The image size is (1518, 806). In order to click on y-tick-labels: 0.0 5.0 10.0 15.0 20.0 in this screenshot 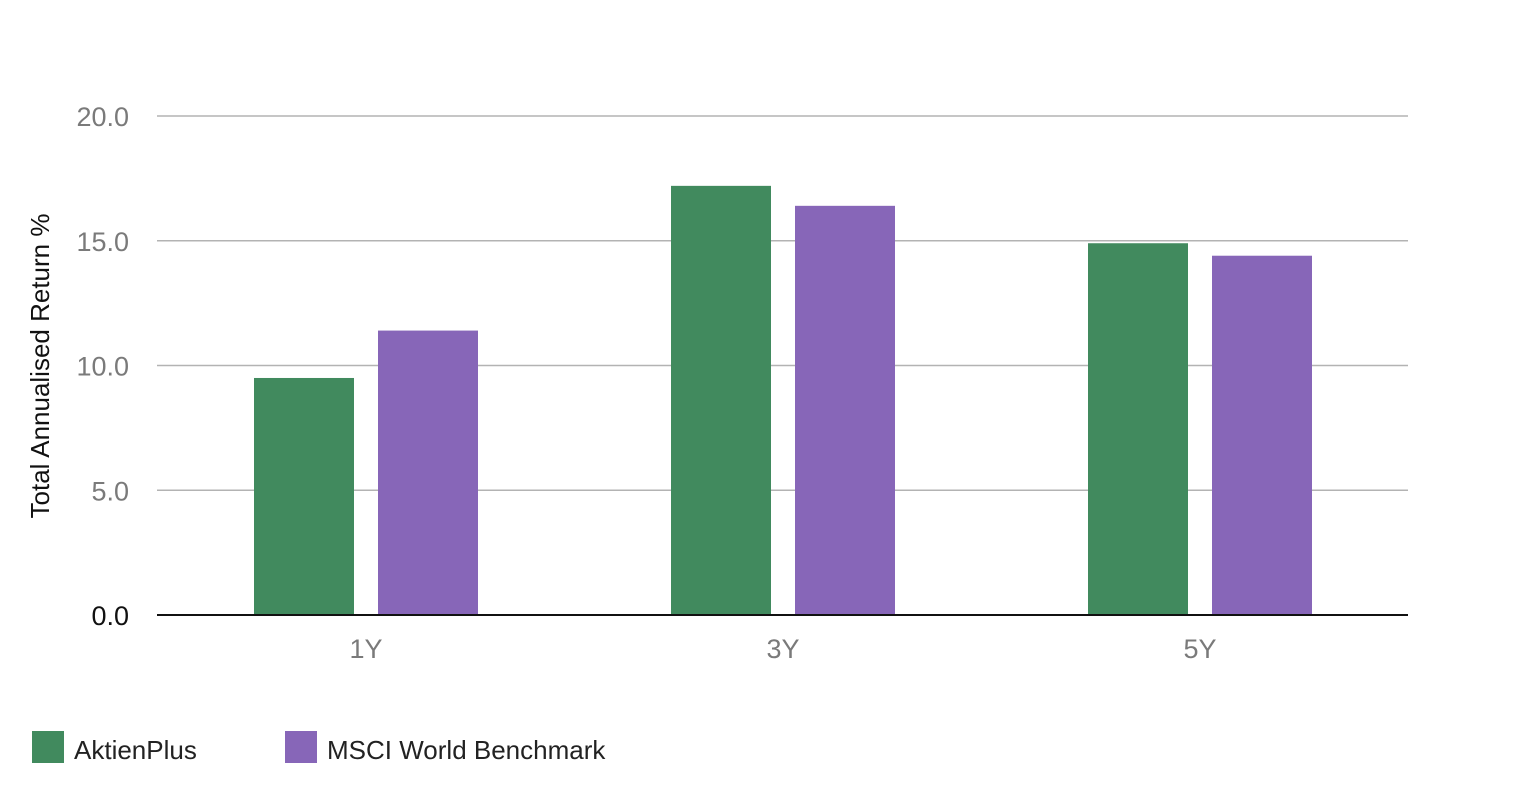, I will do `click(102, 366)`.